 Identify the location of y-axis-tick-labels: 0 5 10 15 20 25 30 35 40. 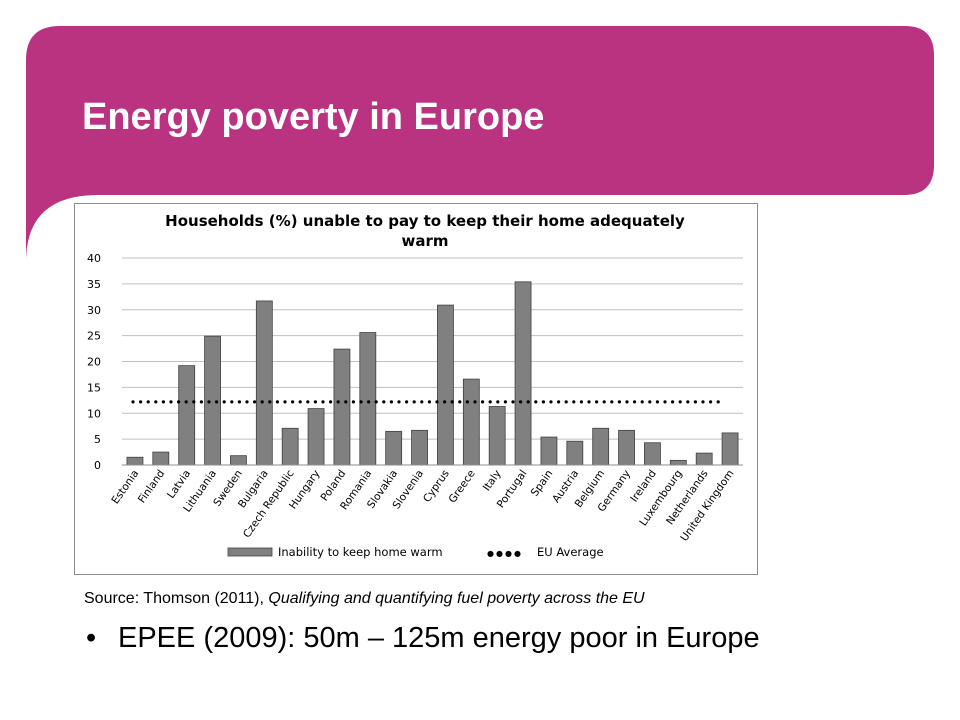
(94, 362).